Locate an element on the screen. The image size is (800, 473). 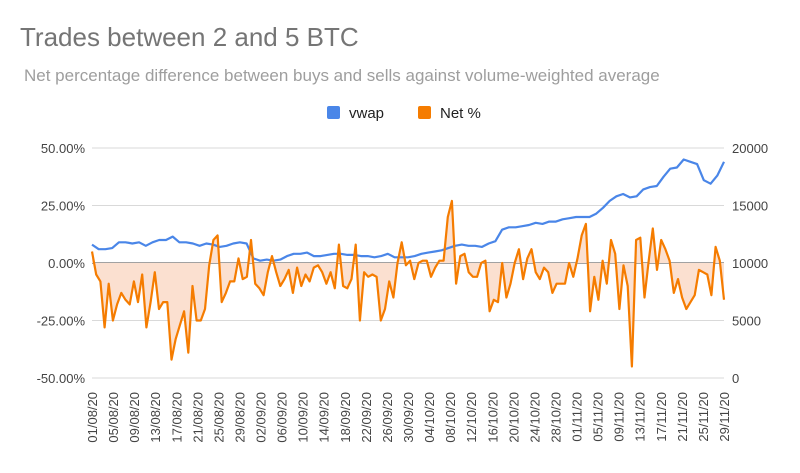
x-tick-label: 13/11/20 is located at coordinates (640, 417).